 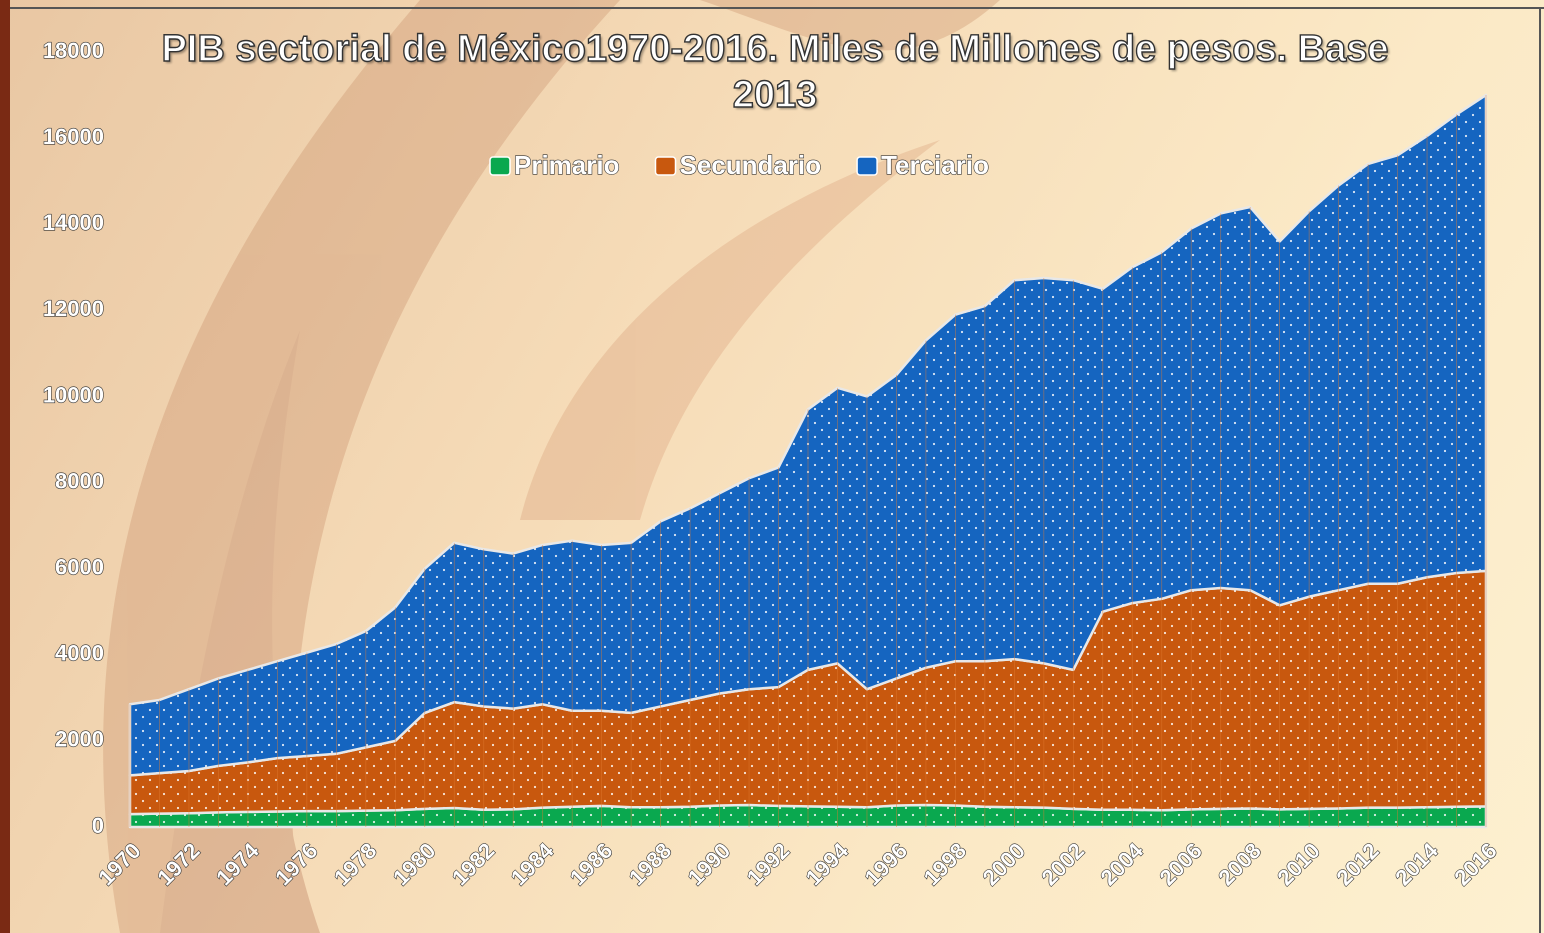 What do you see at coordinates (73, 50) in the screenshot?
I see `y-tick-label: 18000` at bounding box center [73, 50].